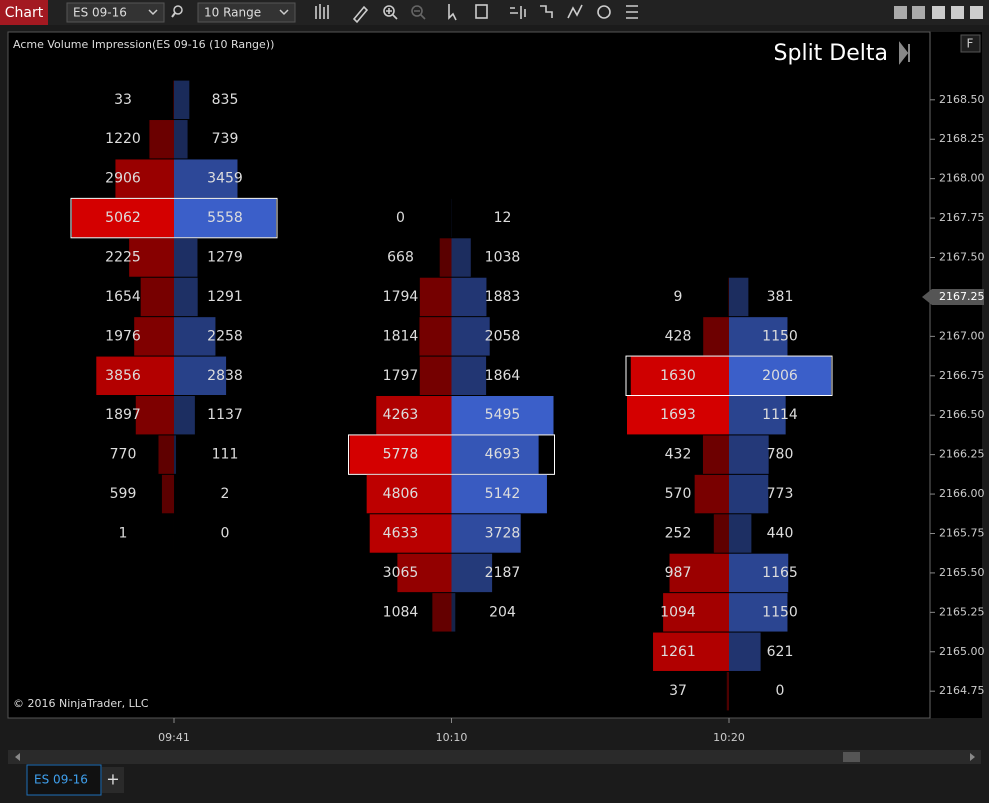 The width and height of the screenshot is (989, 803). I want to click on reload-icon, so click(604, 12).